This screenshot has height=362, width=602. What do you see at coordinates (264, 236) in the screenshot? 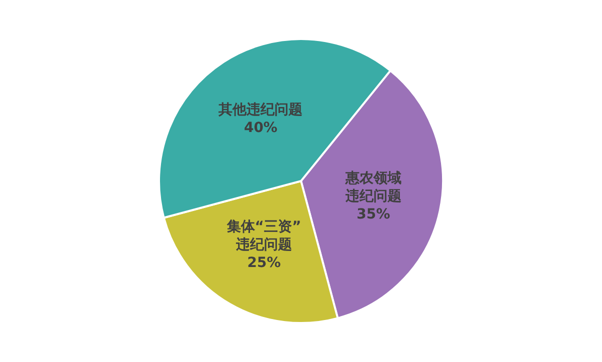
I see `slice-label: 集体“三资”违纪问题` at bounding box center [264, 236].